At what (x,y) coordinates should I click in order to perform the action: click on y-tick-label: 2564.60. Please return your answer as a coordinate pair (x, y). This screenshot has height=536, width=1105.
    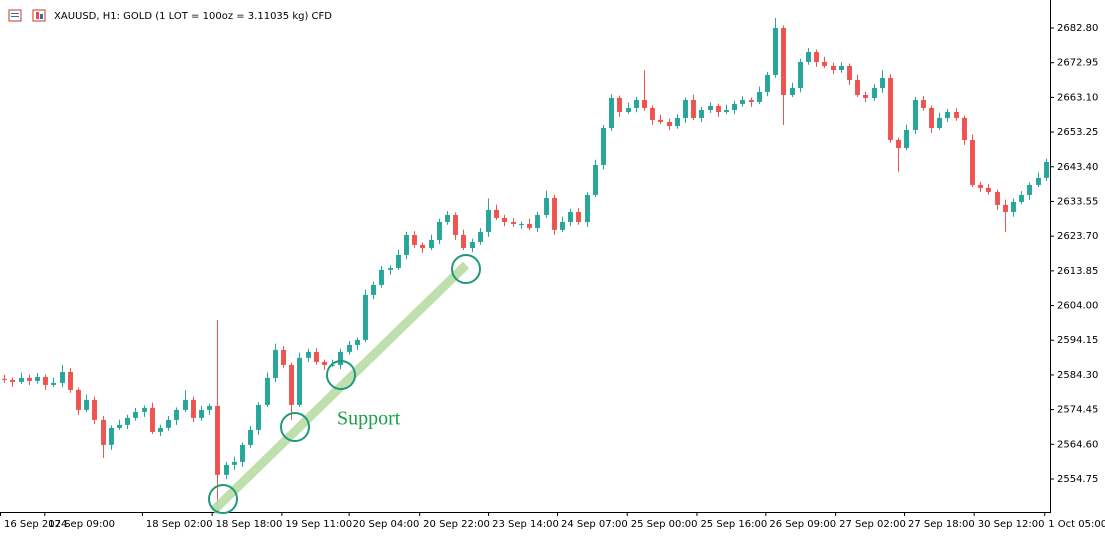
    Looking at the image, I should click on (1077, 444).